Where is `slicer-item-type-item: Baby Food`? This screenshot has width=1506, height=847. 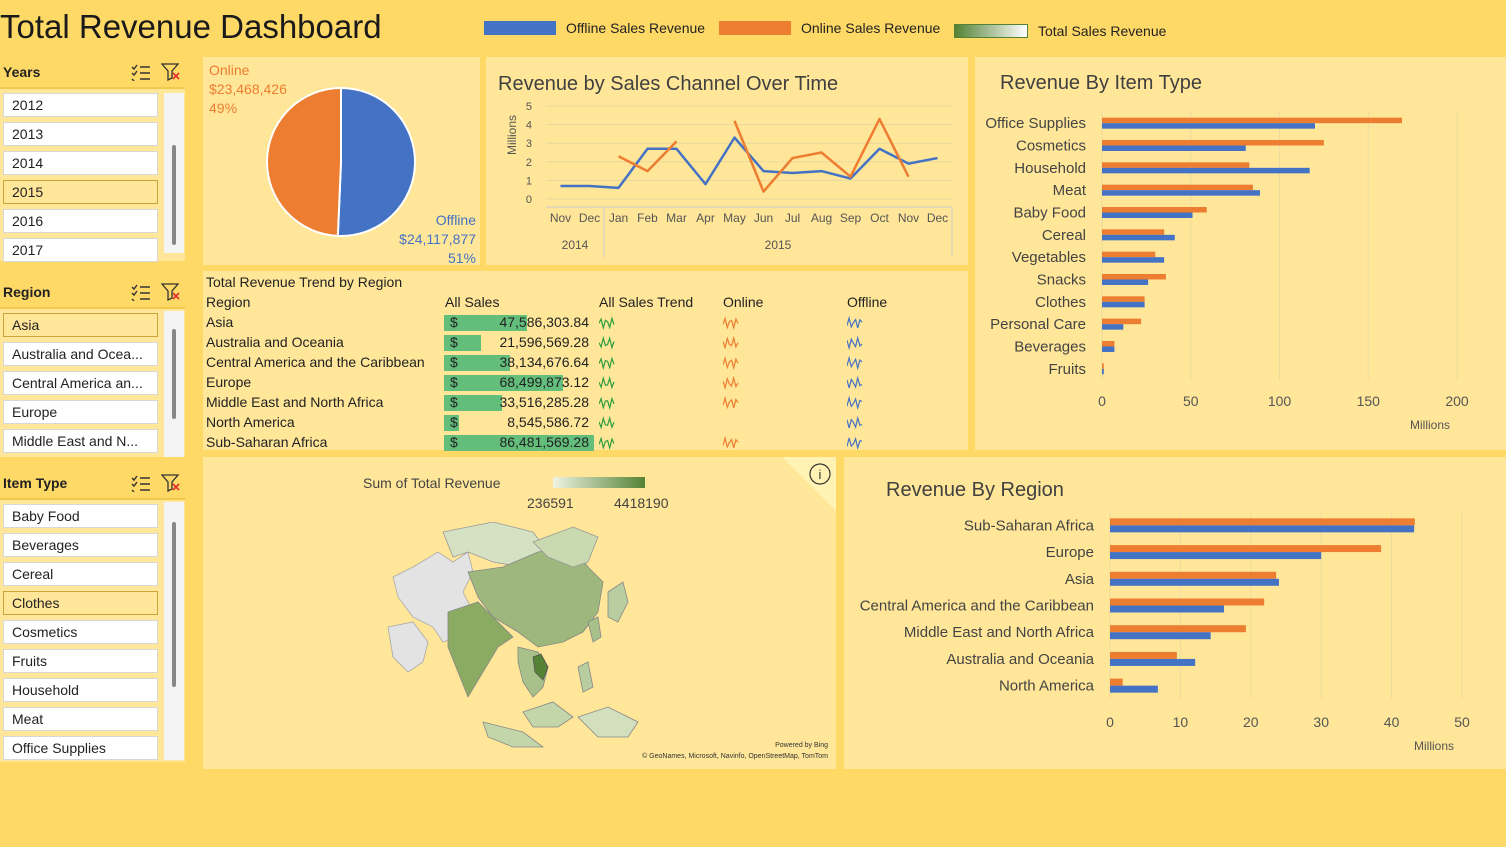
slicer-item-type-item: Baby Food is located at coordinates (80, 516).